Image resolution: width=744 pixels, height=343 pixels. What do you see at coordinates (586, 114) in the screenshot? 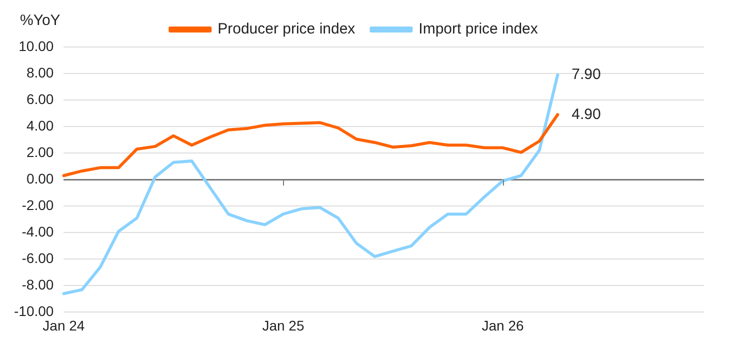
I see `data-label: 4.90` at bounding box center [586, 114].